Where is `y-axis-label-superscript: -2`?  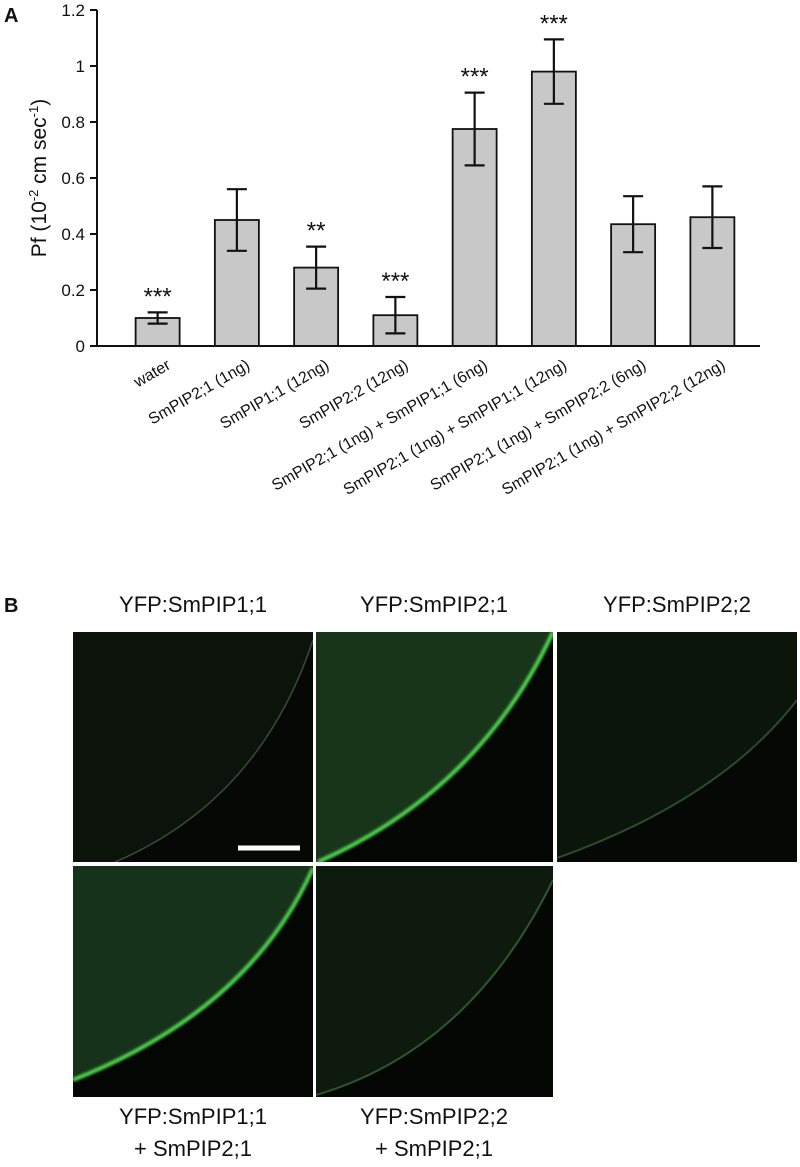
y-axis-label-superscript: -2 is located at coordinates (33, 196).